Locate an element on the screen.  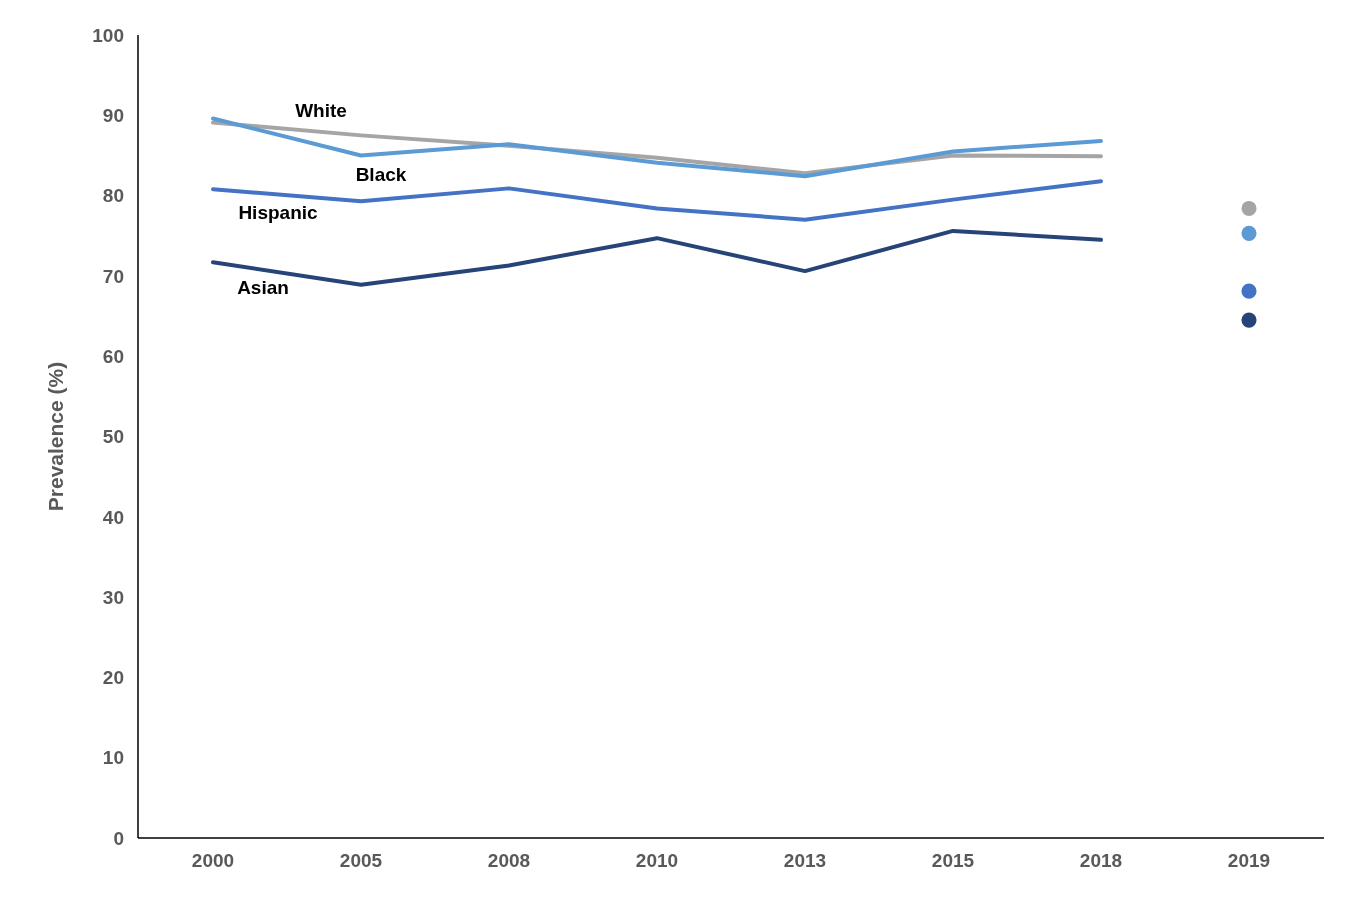
y-tick-label: 60 is located at coordinates (113, 356).